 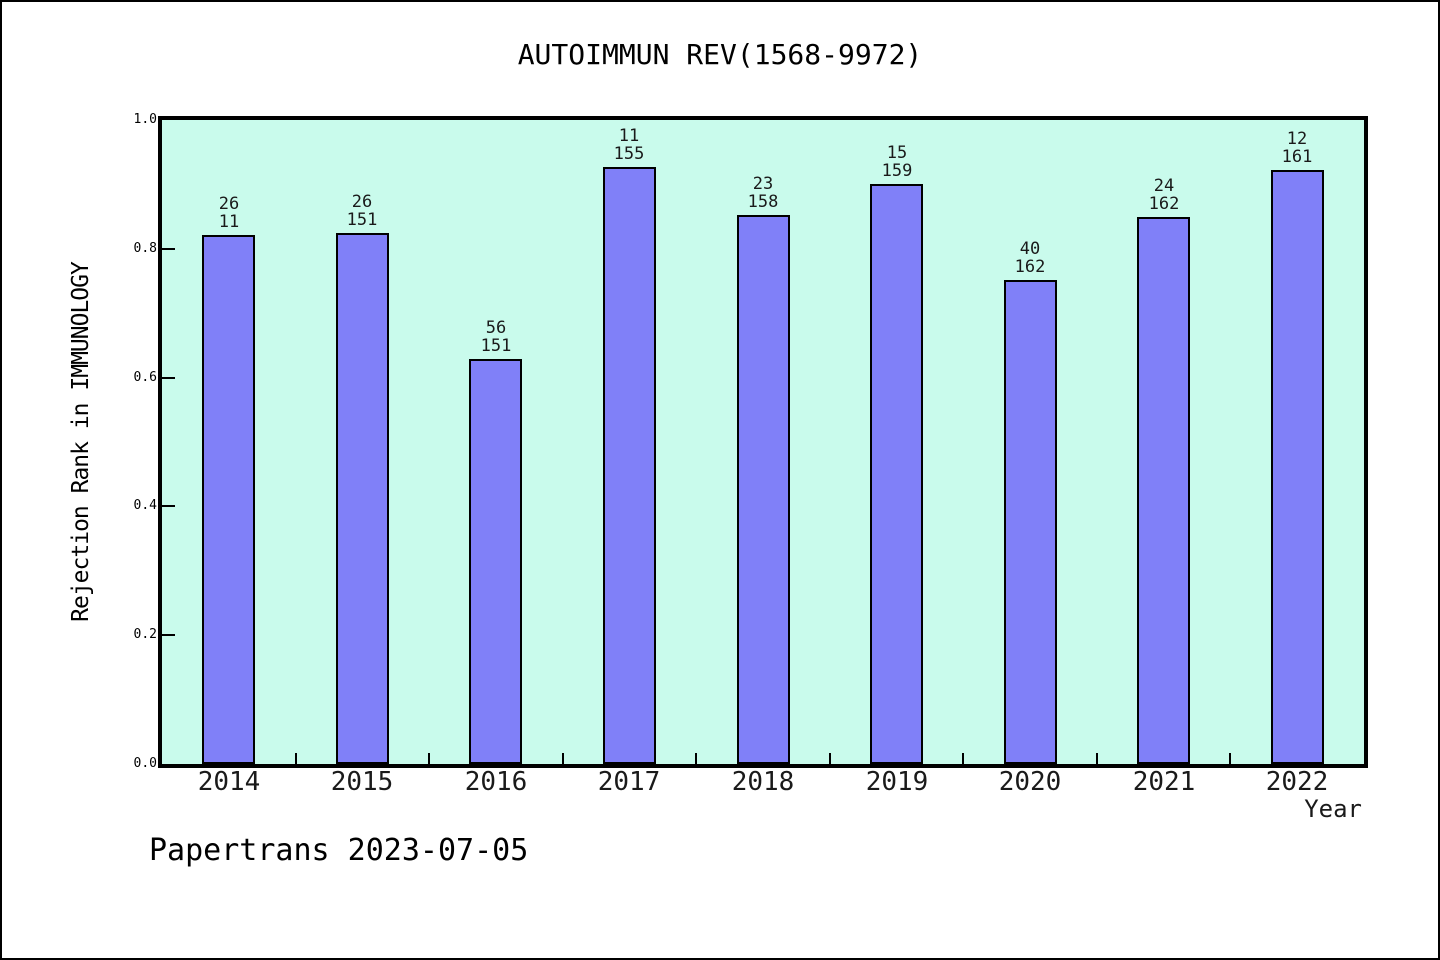 What do you see at coordinates (145, 248) in the screenshot?
I see `y-tick-label-0.8: 0.8` at bounding box center [145, 248].